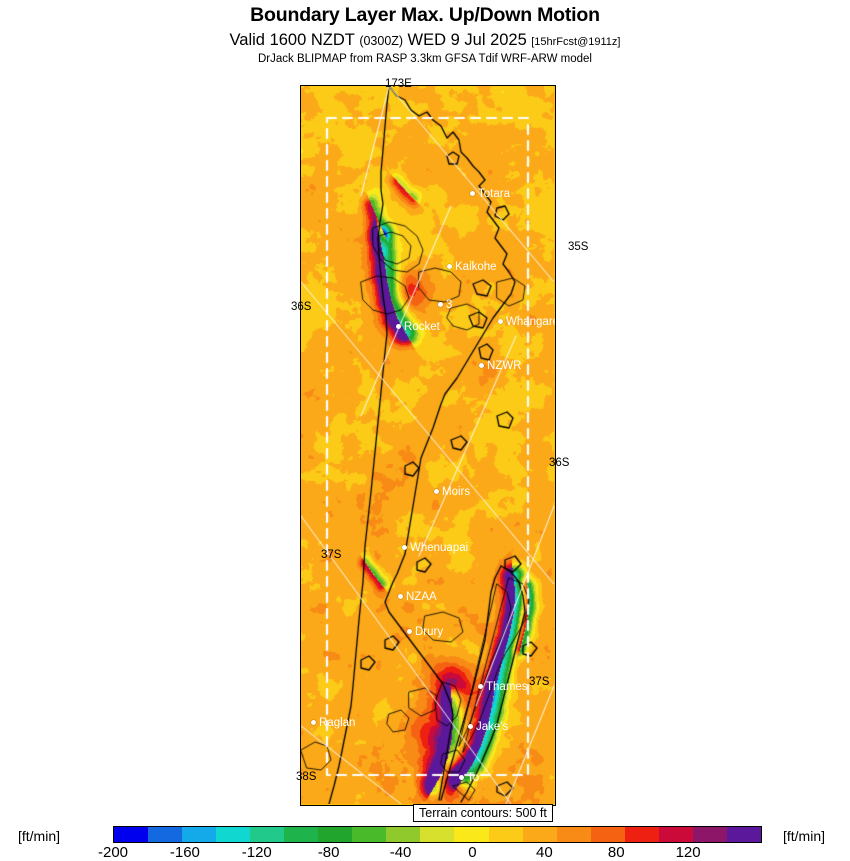 The width and height of the screenshot is (850, 861). Describe the element at coordinates (113, 852) in the screenshot. I see `colorbar-tick-label: -200` at that location.